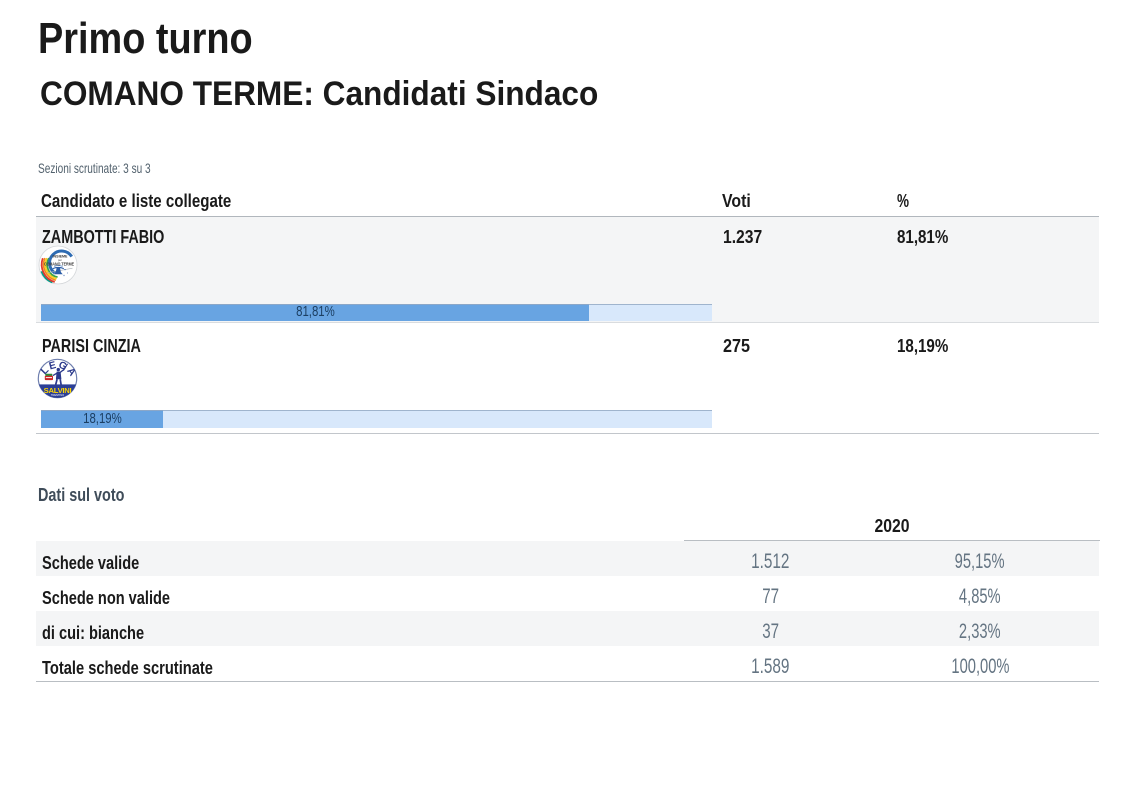  What do you see at coordinates (60, 260) in the screenshot?
I see `svg-text: per` at bounding box center [60, 260].